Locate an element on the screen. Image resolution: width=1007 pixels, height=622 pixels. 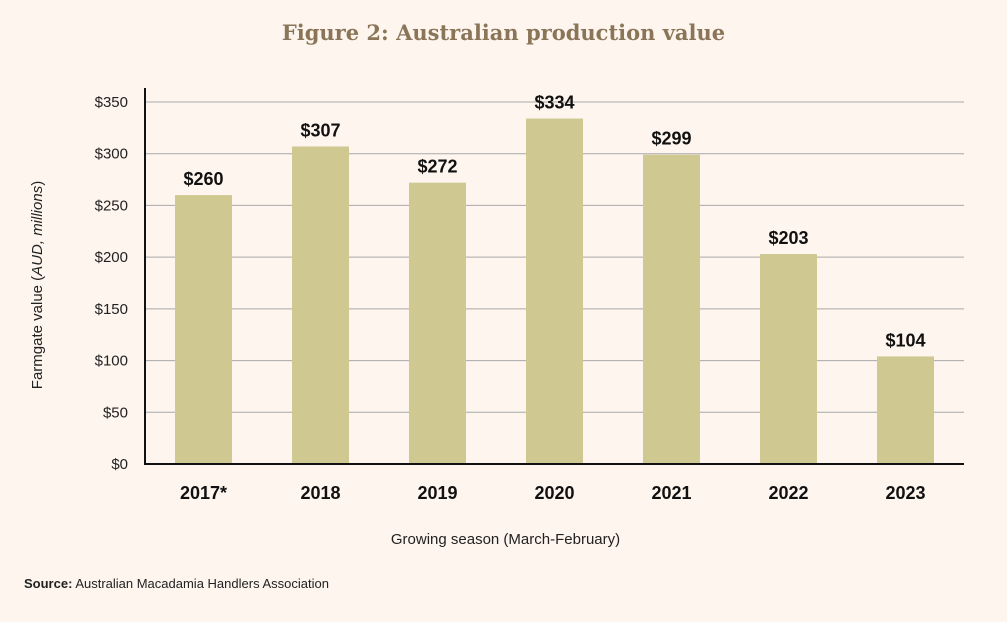
y-tick-label: $100 is located at coordinates (111, 361).